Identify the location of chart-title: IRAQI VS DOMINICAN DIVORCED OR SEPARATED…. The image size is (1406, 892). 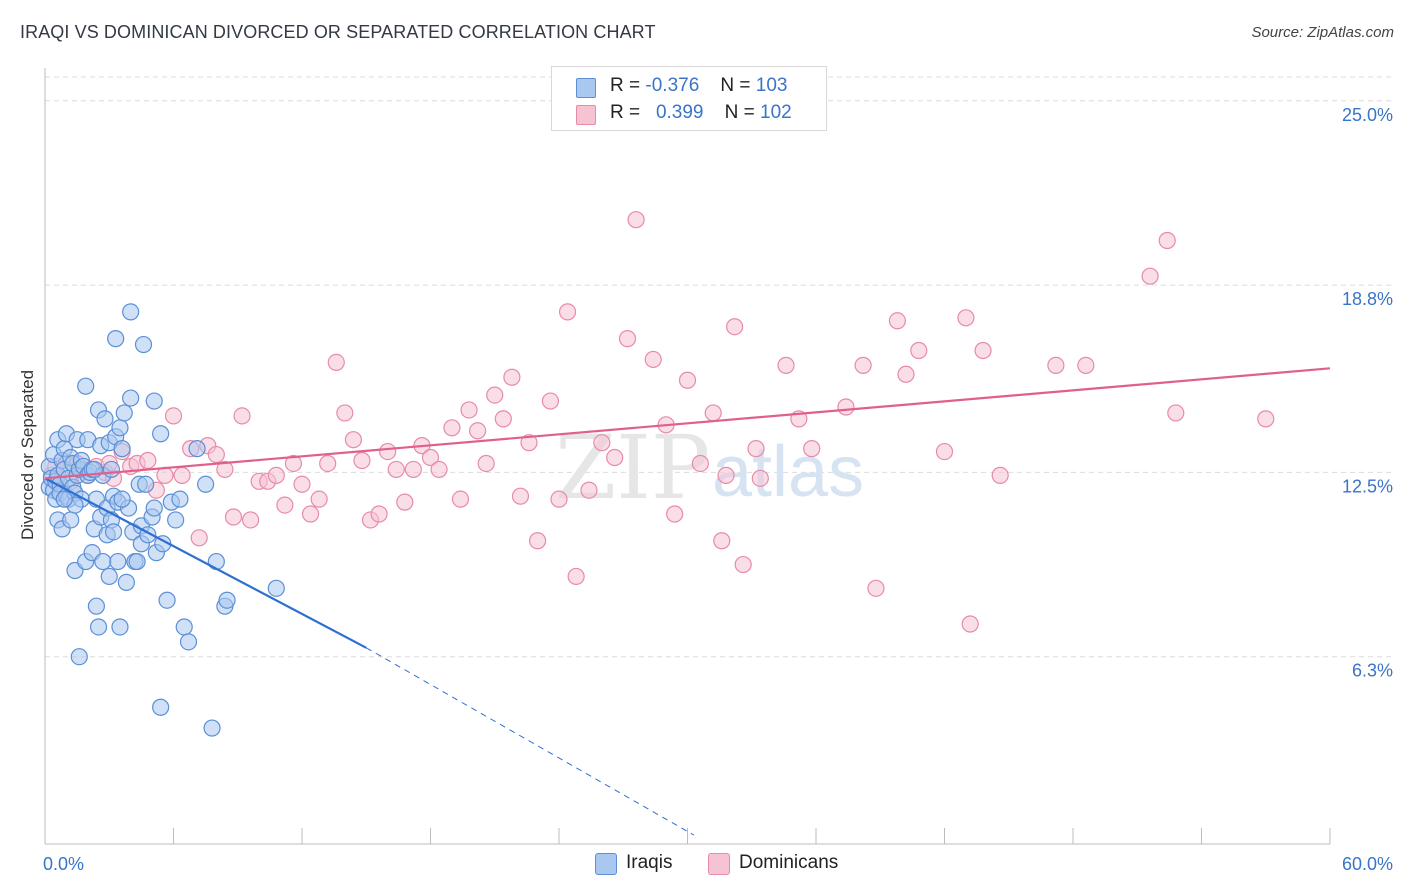
(338, 32).